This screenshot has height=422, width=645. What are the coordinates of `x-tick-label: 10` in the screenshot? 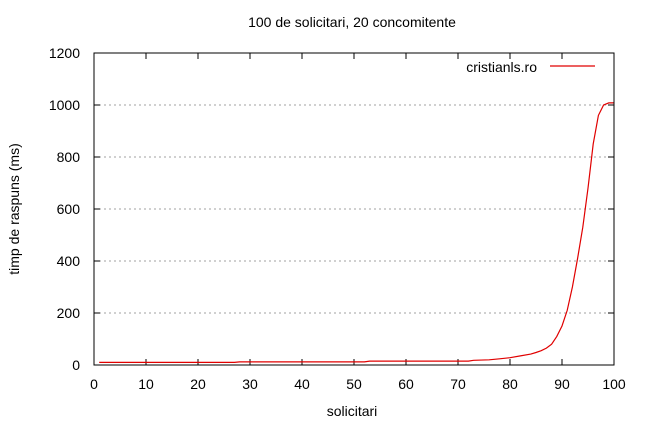 It's located at (146, 384).